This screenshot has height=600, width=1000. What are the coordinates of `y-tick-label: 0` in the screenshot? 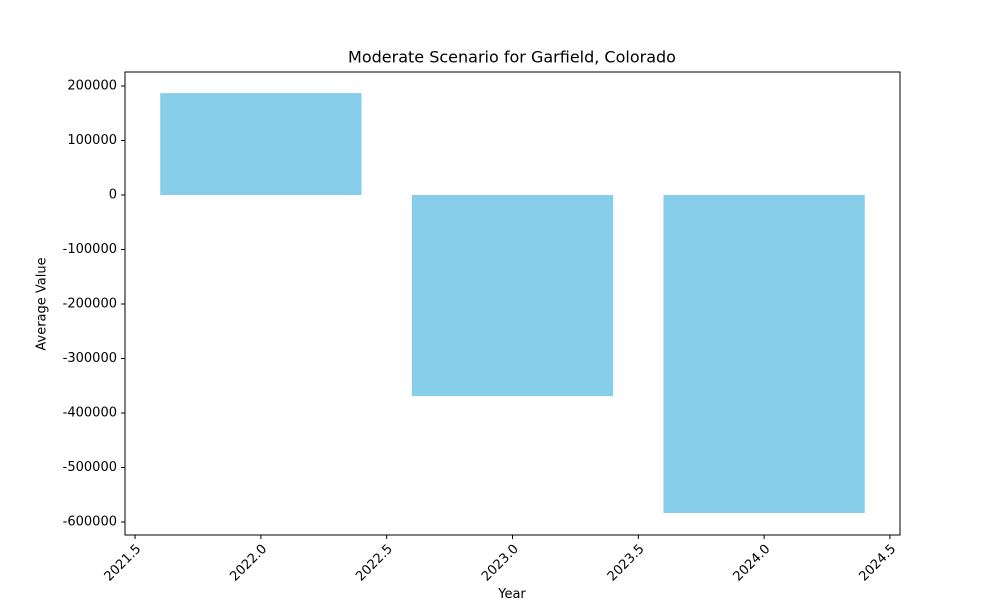 It's located at (113, 194).